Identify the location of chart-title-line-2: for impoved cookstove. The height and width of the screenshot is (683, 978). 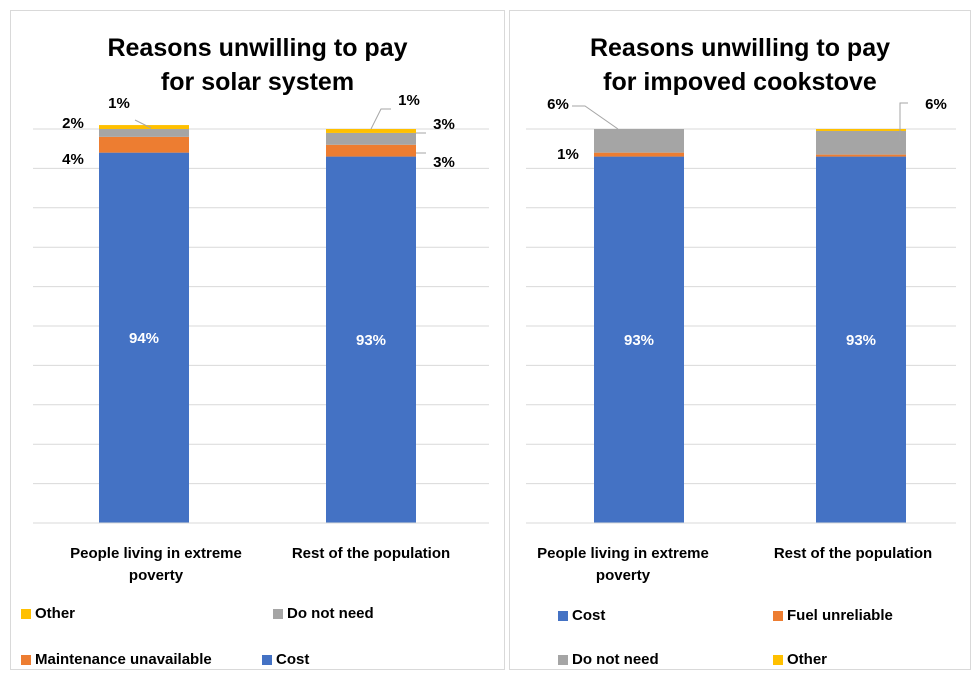
(740, 82).